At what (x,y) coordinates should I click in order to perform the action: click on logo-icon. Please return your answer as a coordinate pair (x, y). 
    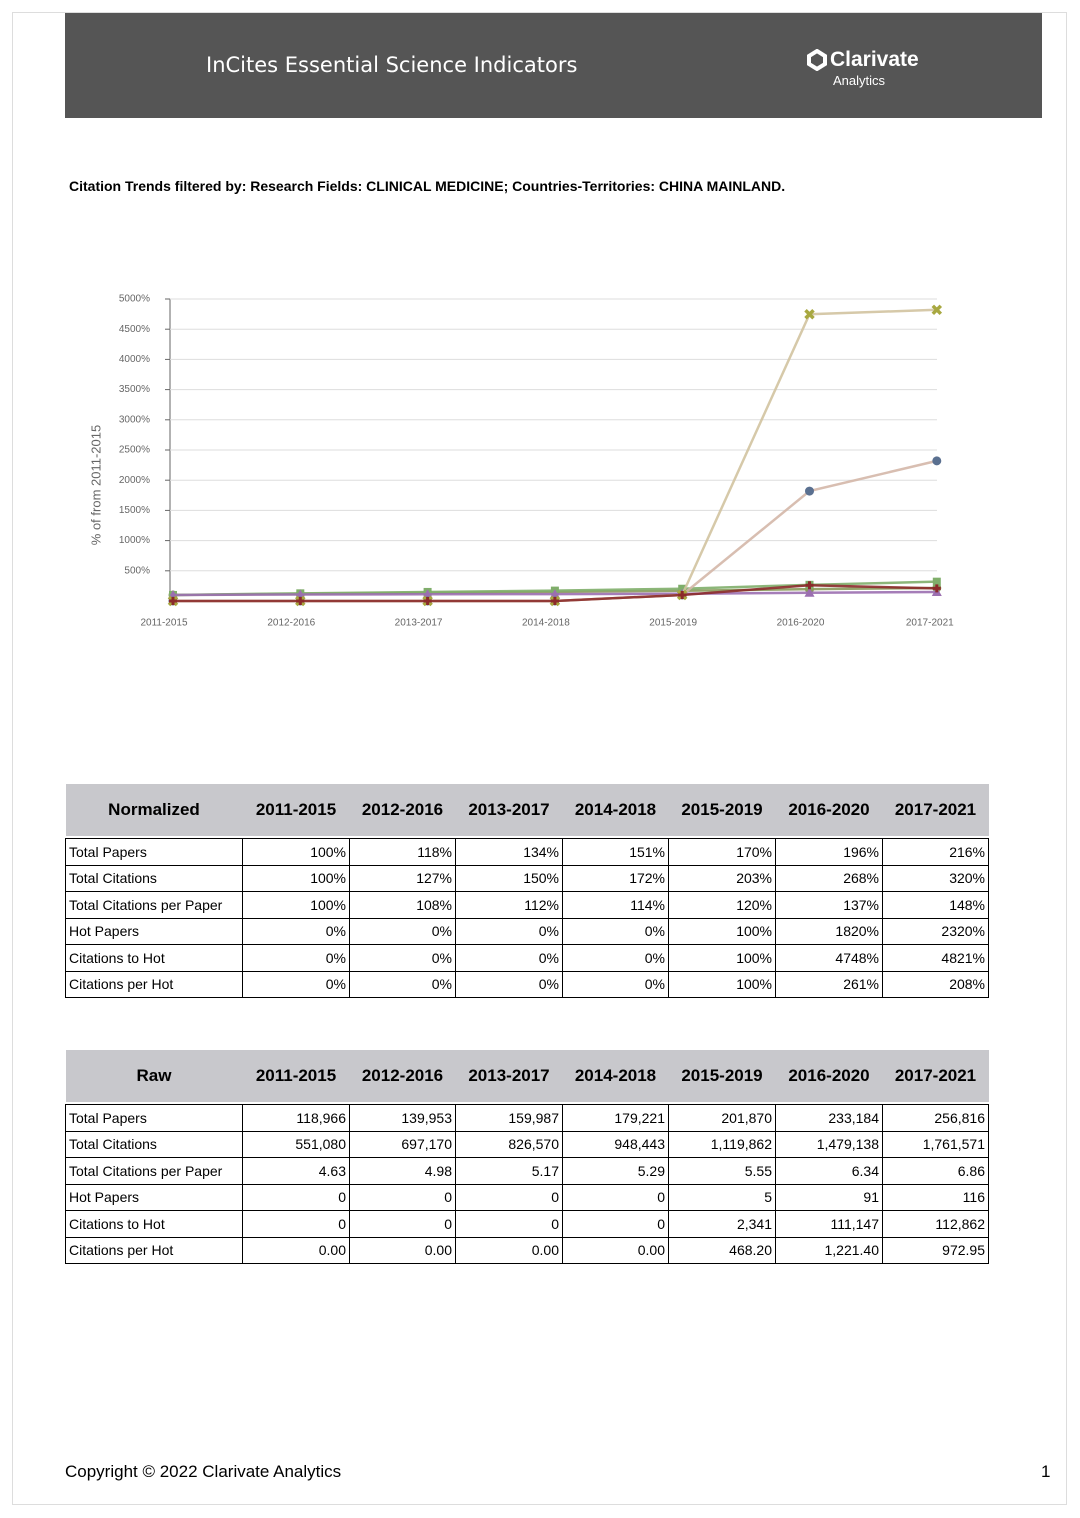
    Looking at the image, I should click on (817, 60).